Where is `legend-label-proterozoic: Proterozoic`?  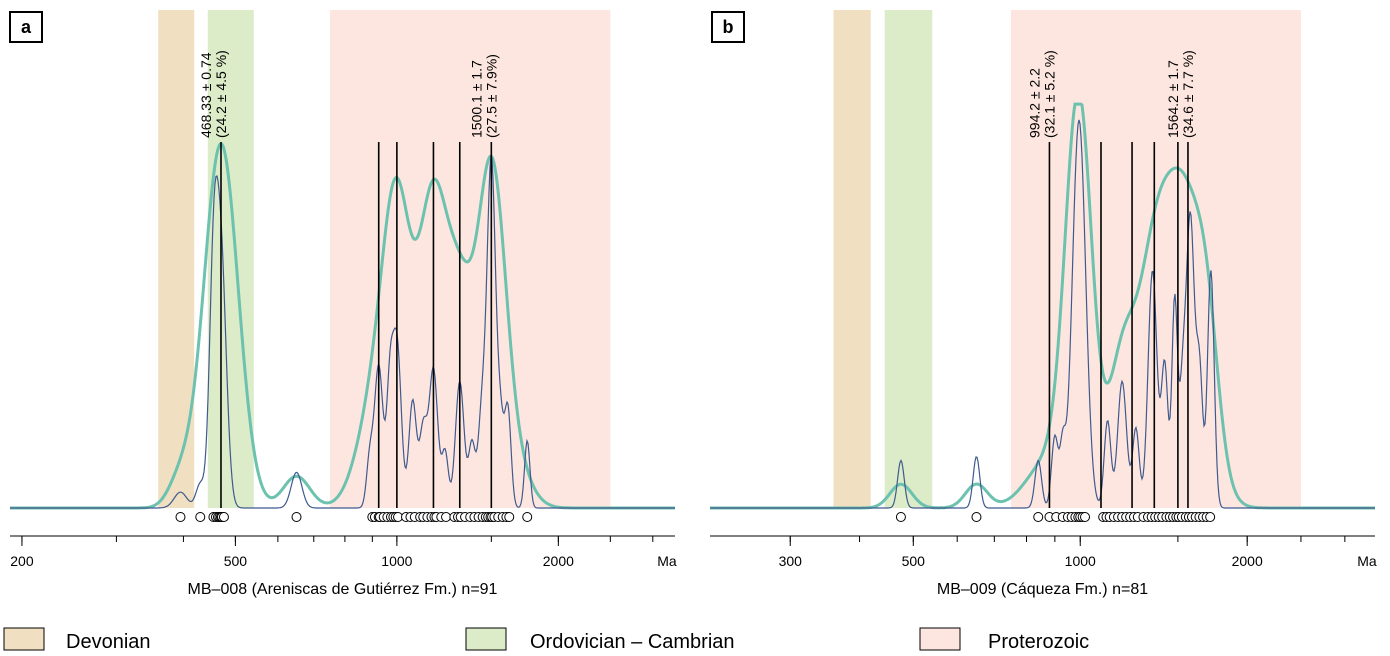 legend-label-proterozoic: Proterozoic is located at coordinates (1038, 642).